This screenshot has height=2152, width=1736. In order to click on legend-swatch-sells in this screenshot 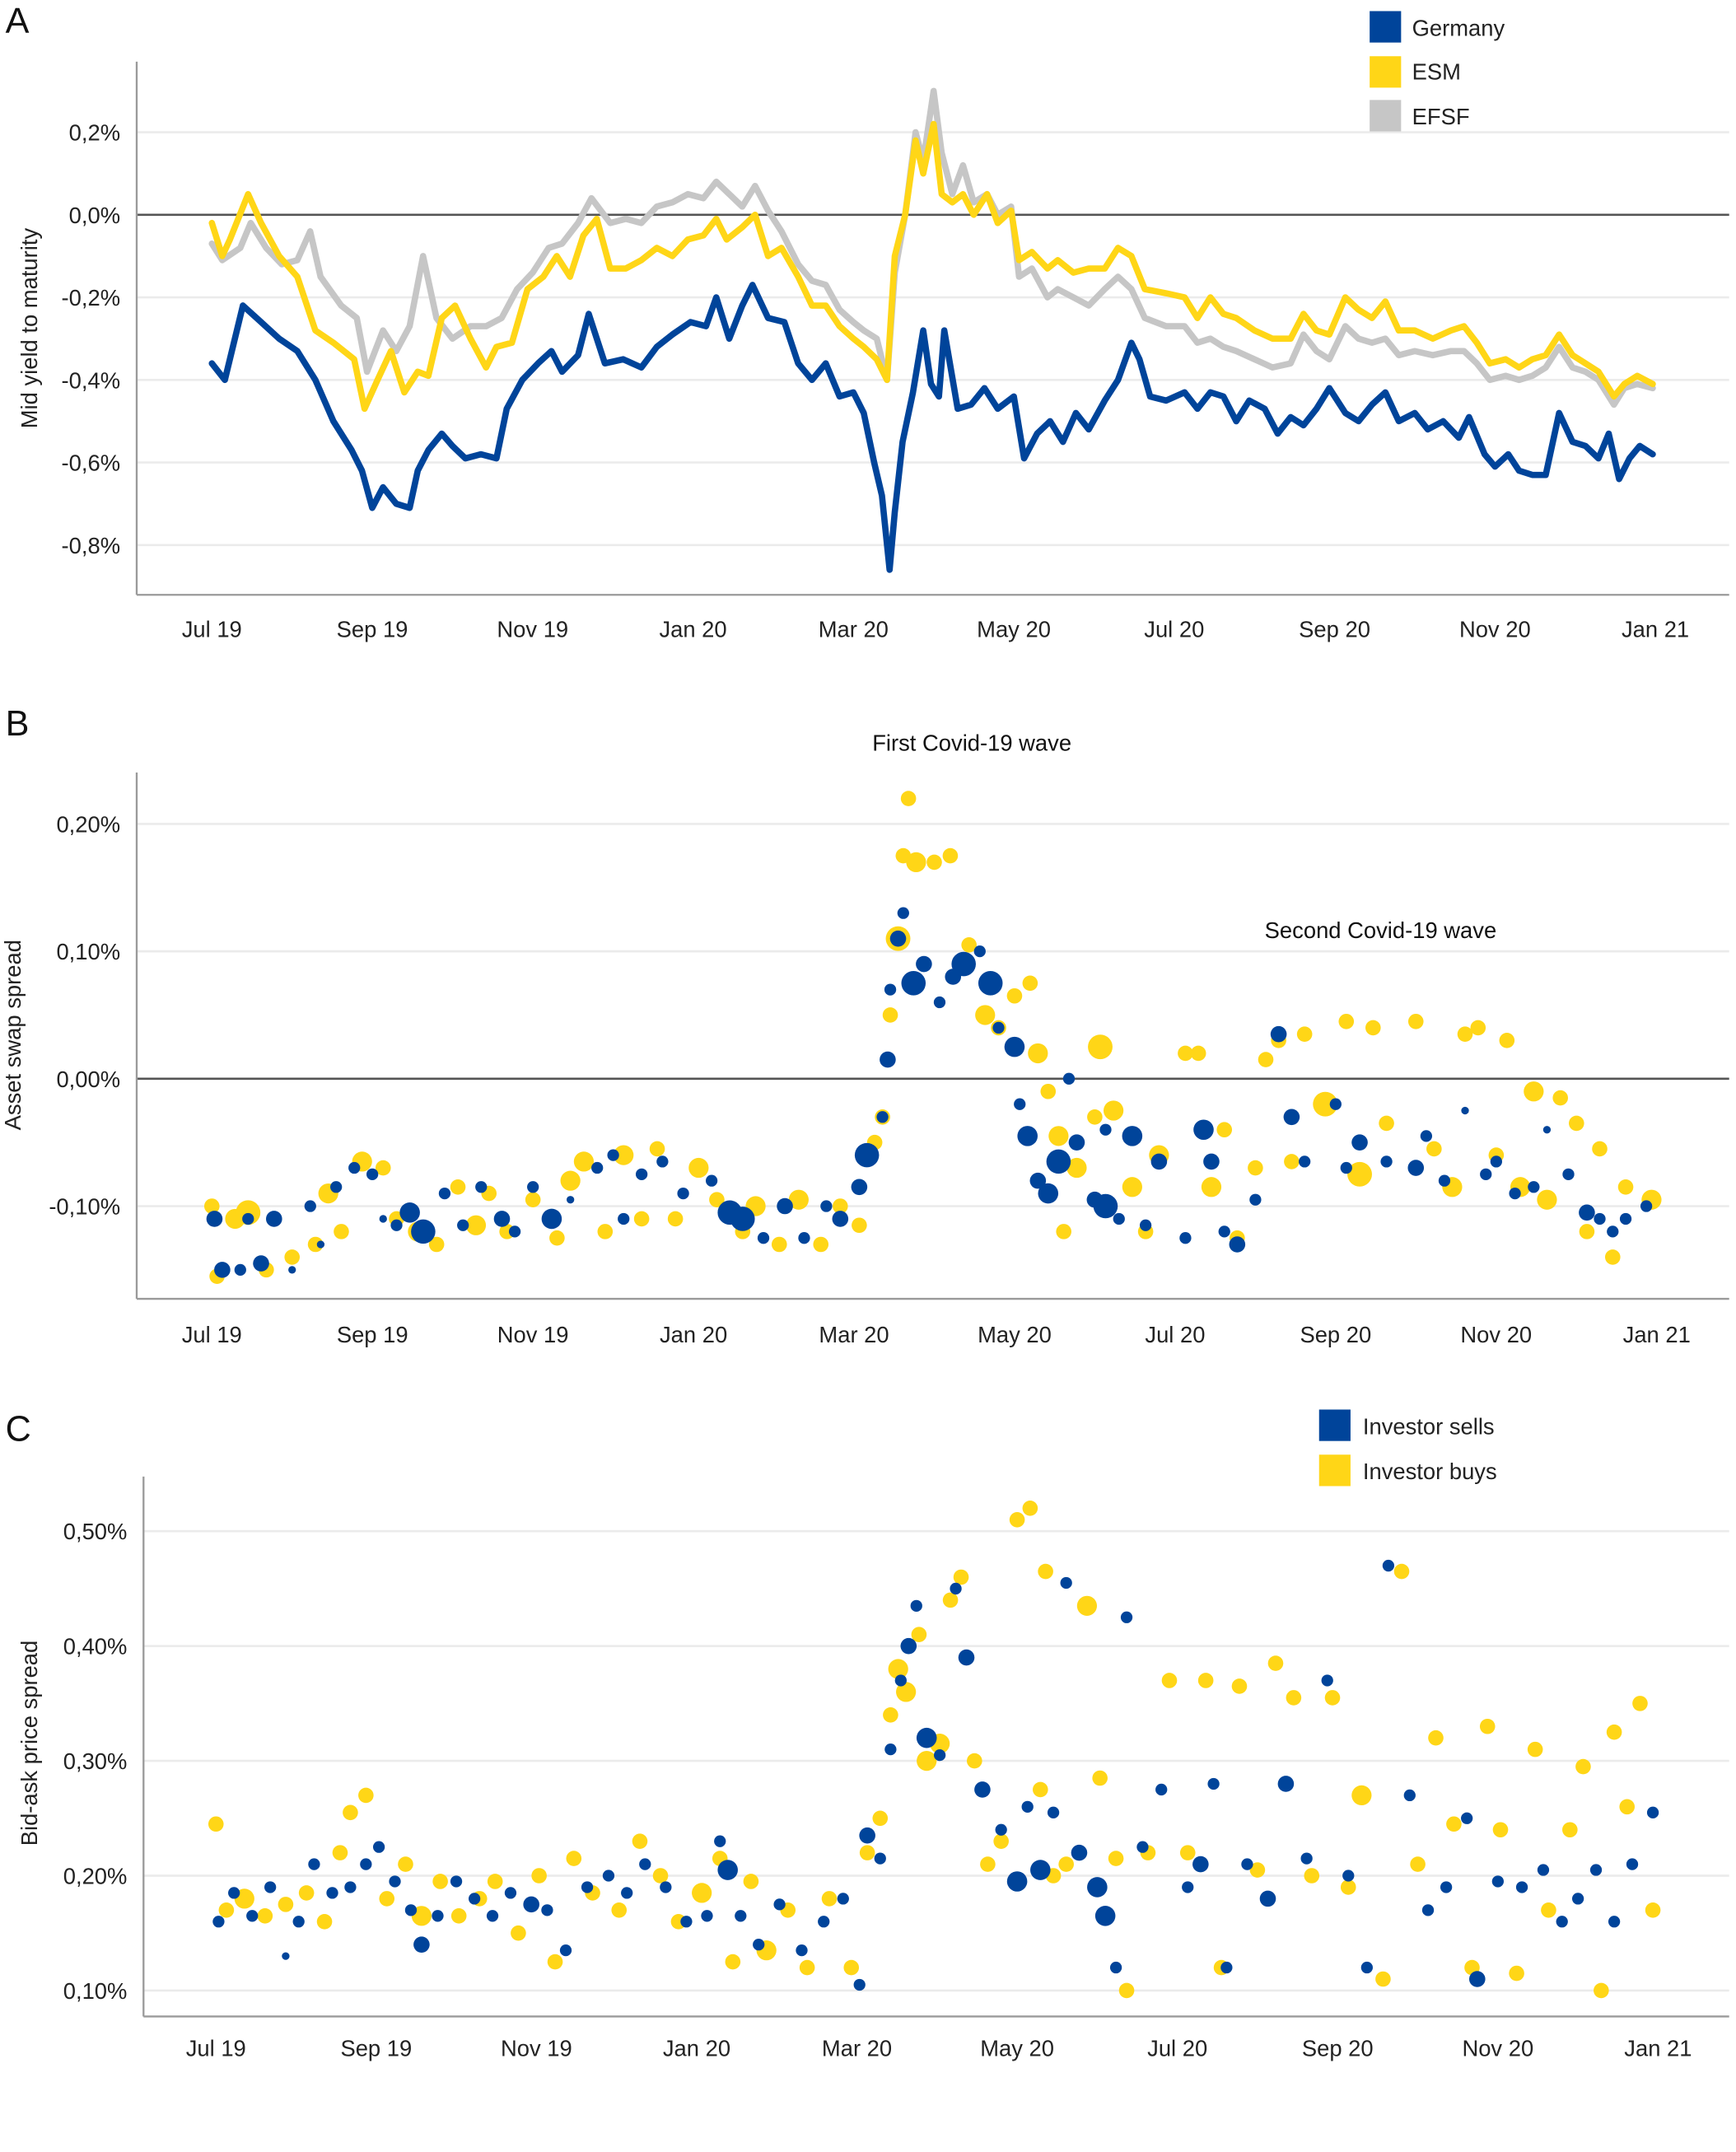, I will do `click(1334, 1425)`.